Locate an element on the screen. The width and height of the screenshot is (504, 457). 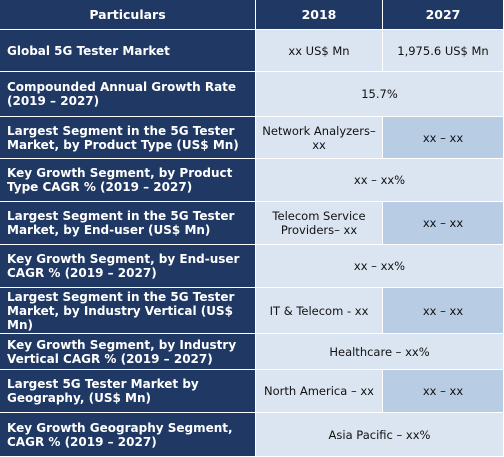
header-2018: 2018 is located at coordinates (319, 15).